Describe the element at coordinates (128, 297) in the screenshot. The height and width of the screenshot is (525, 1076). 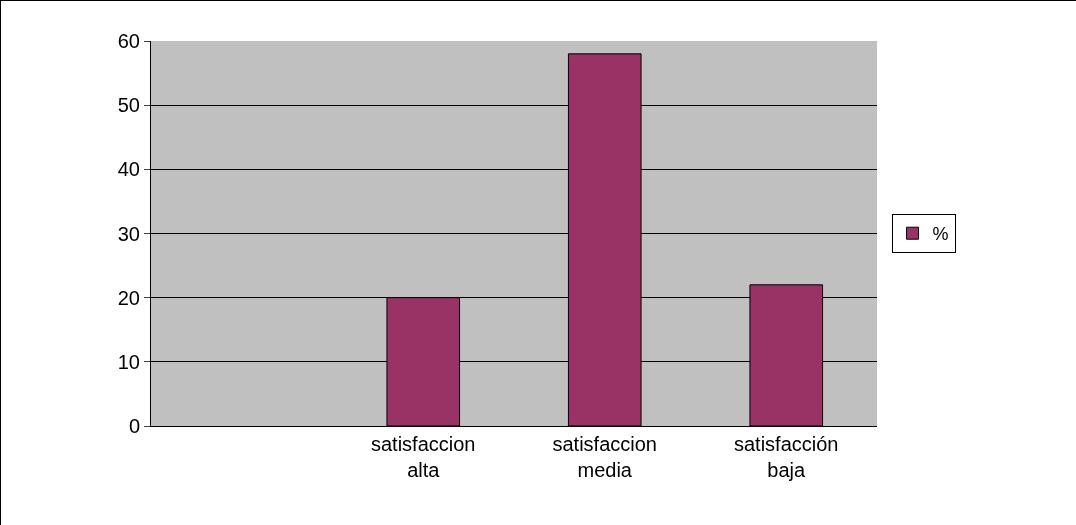
I see `y-tick-label: 20` at that location.